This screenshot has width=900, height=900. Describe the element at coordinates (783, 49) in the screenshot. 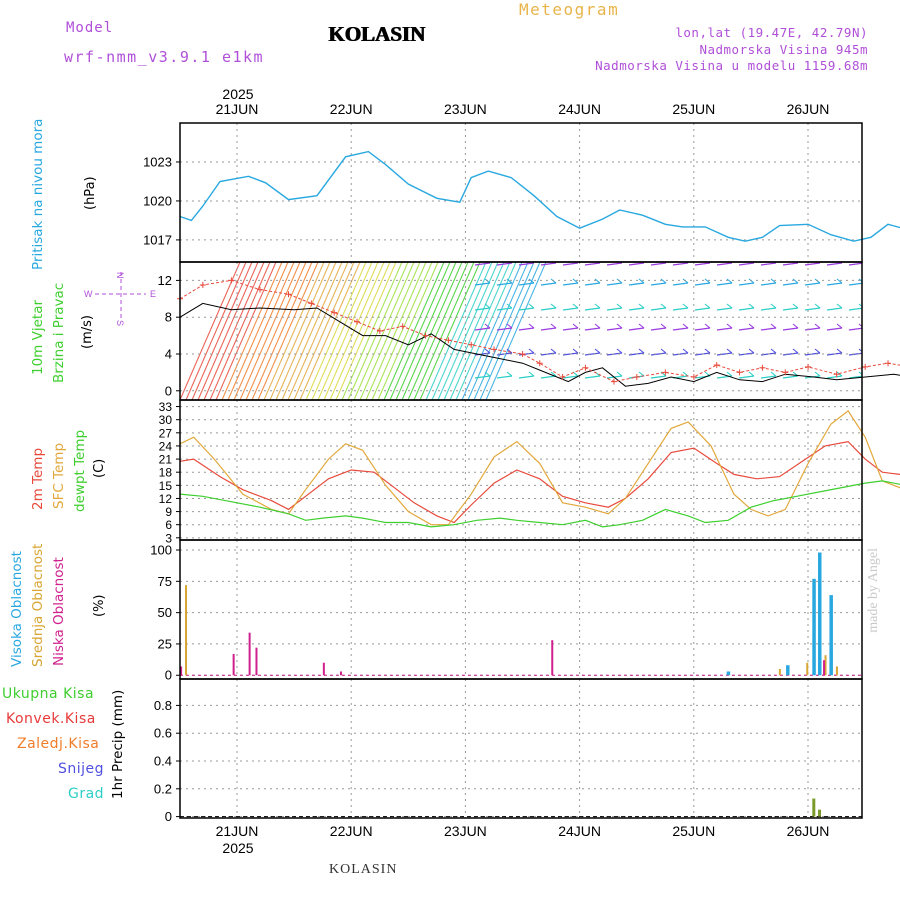

I see `station-elevation: Nadmorska Visina 945m` at that location.